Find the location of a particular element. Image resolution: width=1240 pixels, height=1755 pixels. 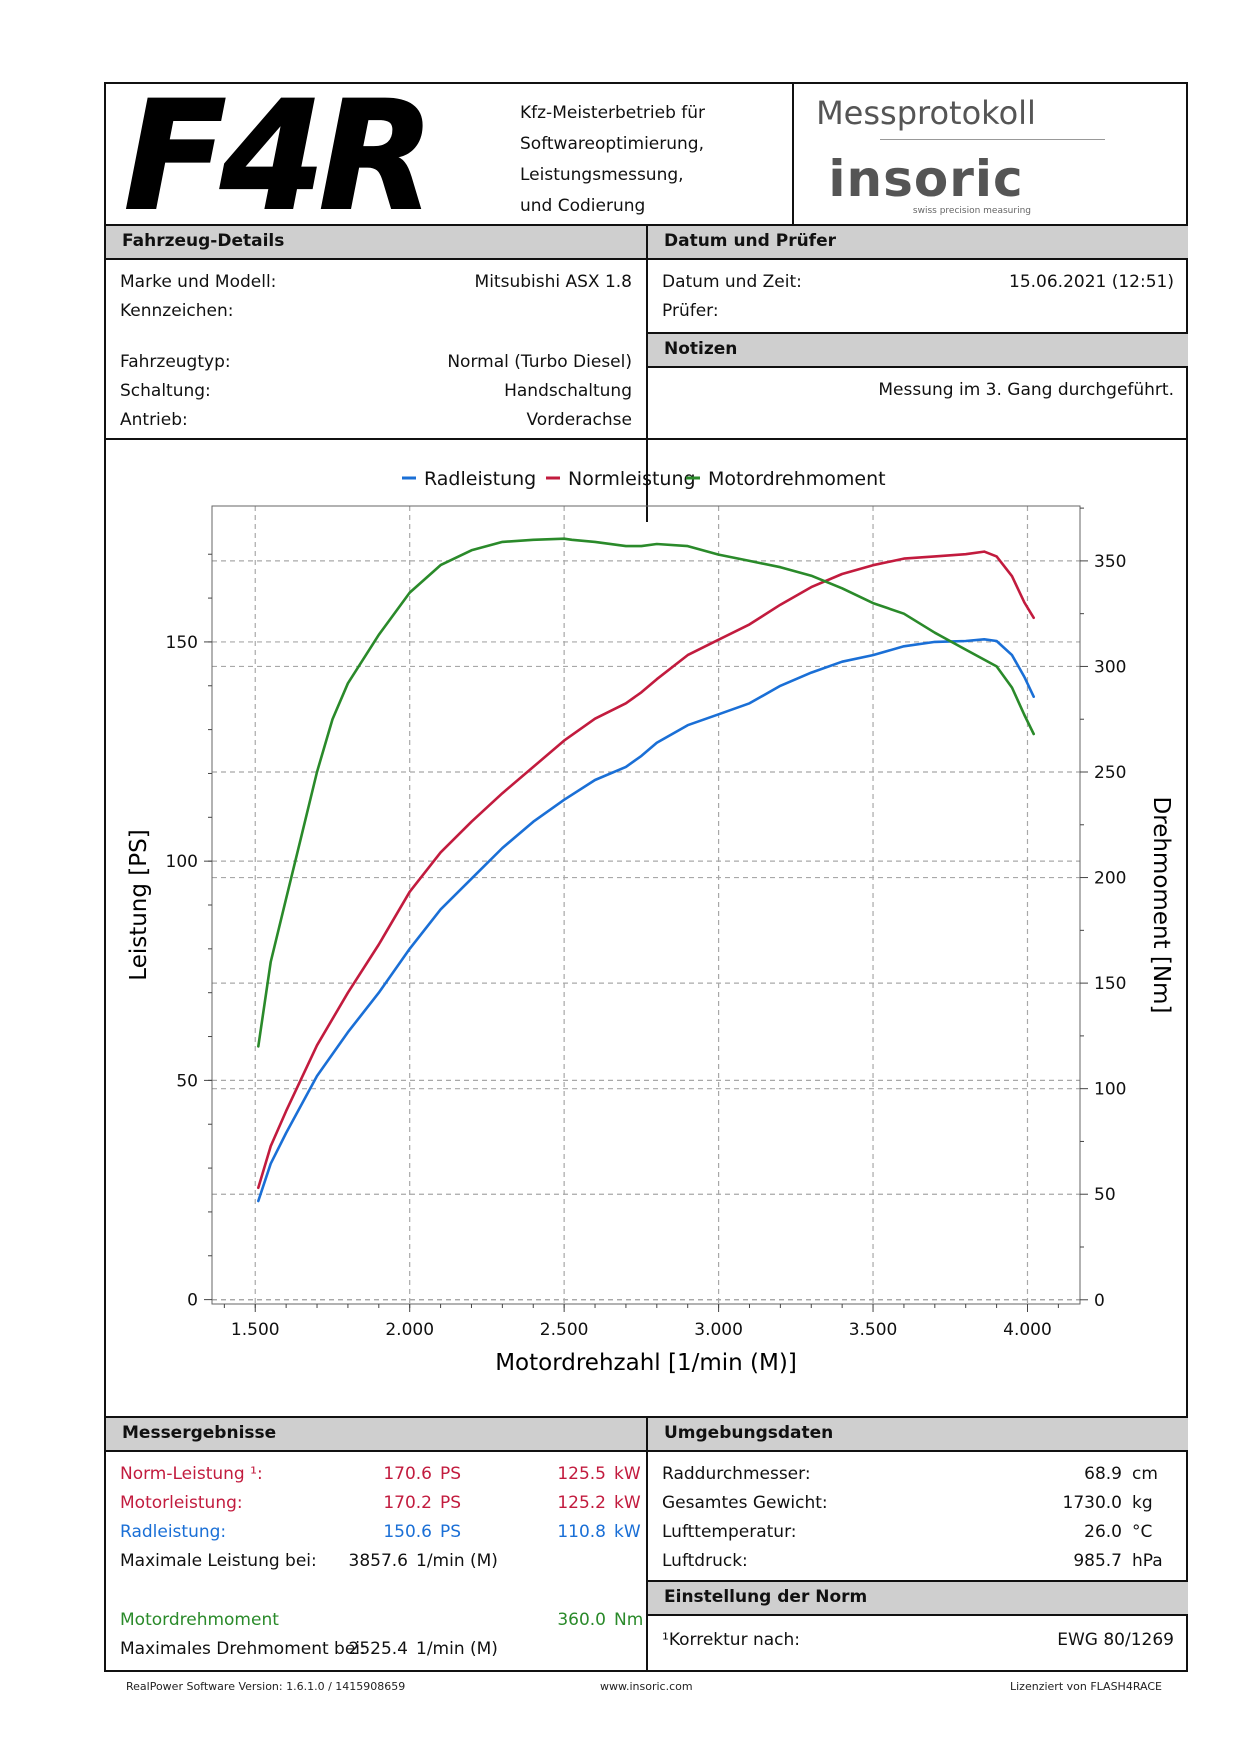

y2-tick-label: 200 is located at coordinates (1110, 879).